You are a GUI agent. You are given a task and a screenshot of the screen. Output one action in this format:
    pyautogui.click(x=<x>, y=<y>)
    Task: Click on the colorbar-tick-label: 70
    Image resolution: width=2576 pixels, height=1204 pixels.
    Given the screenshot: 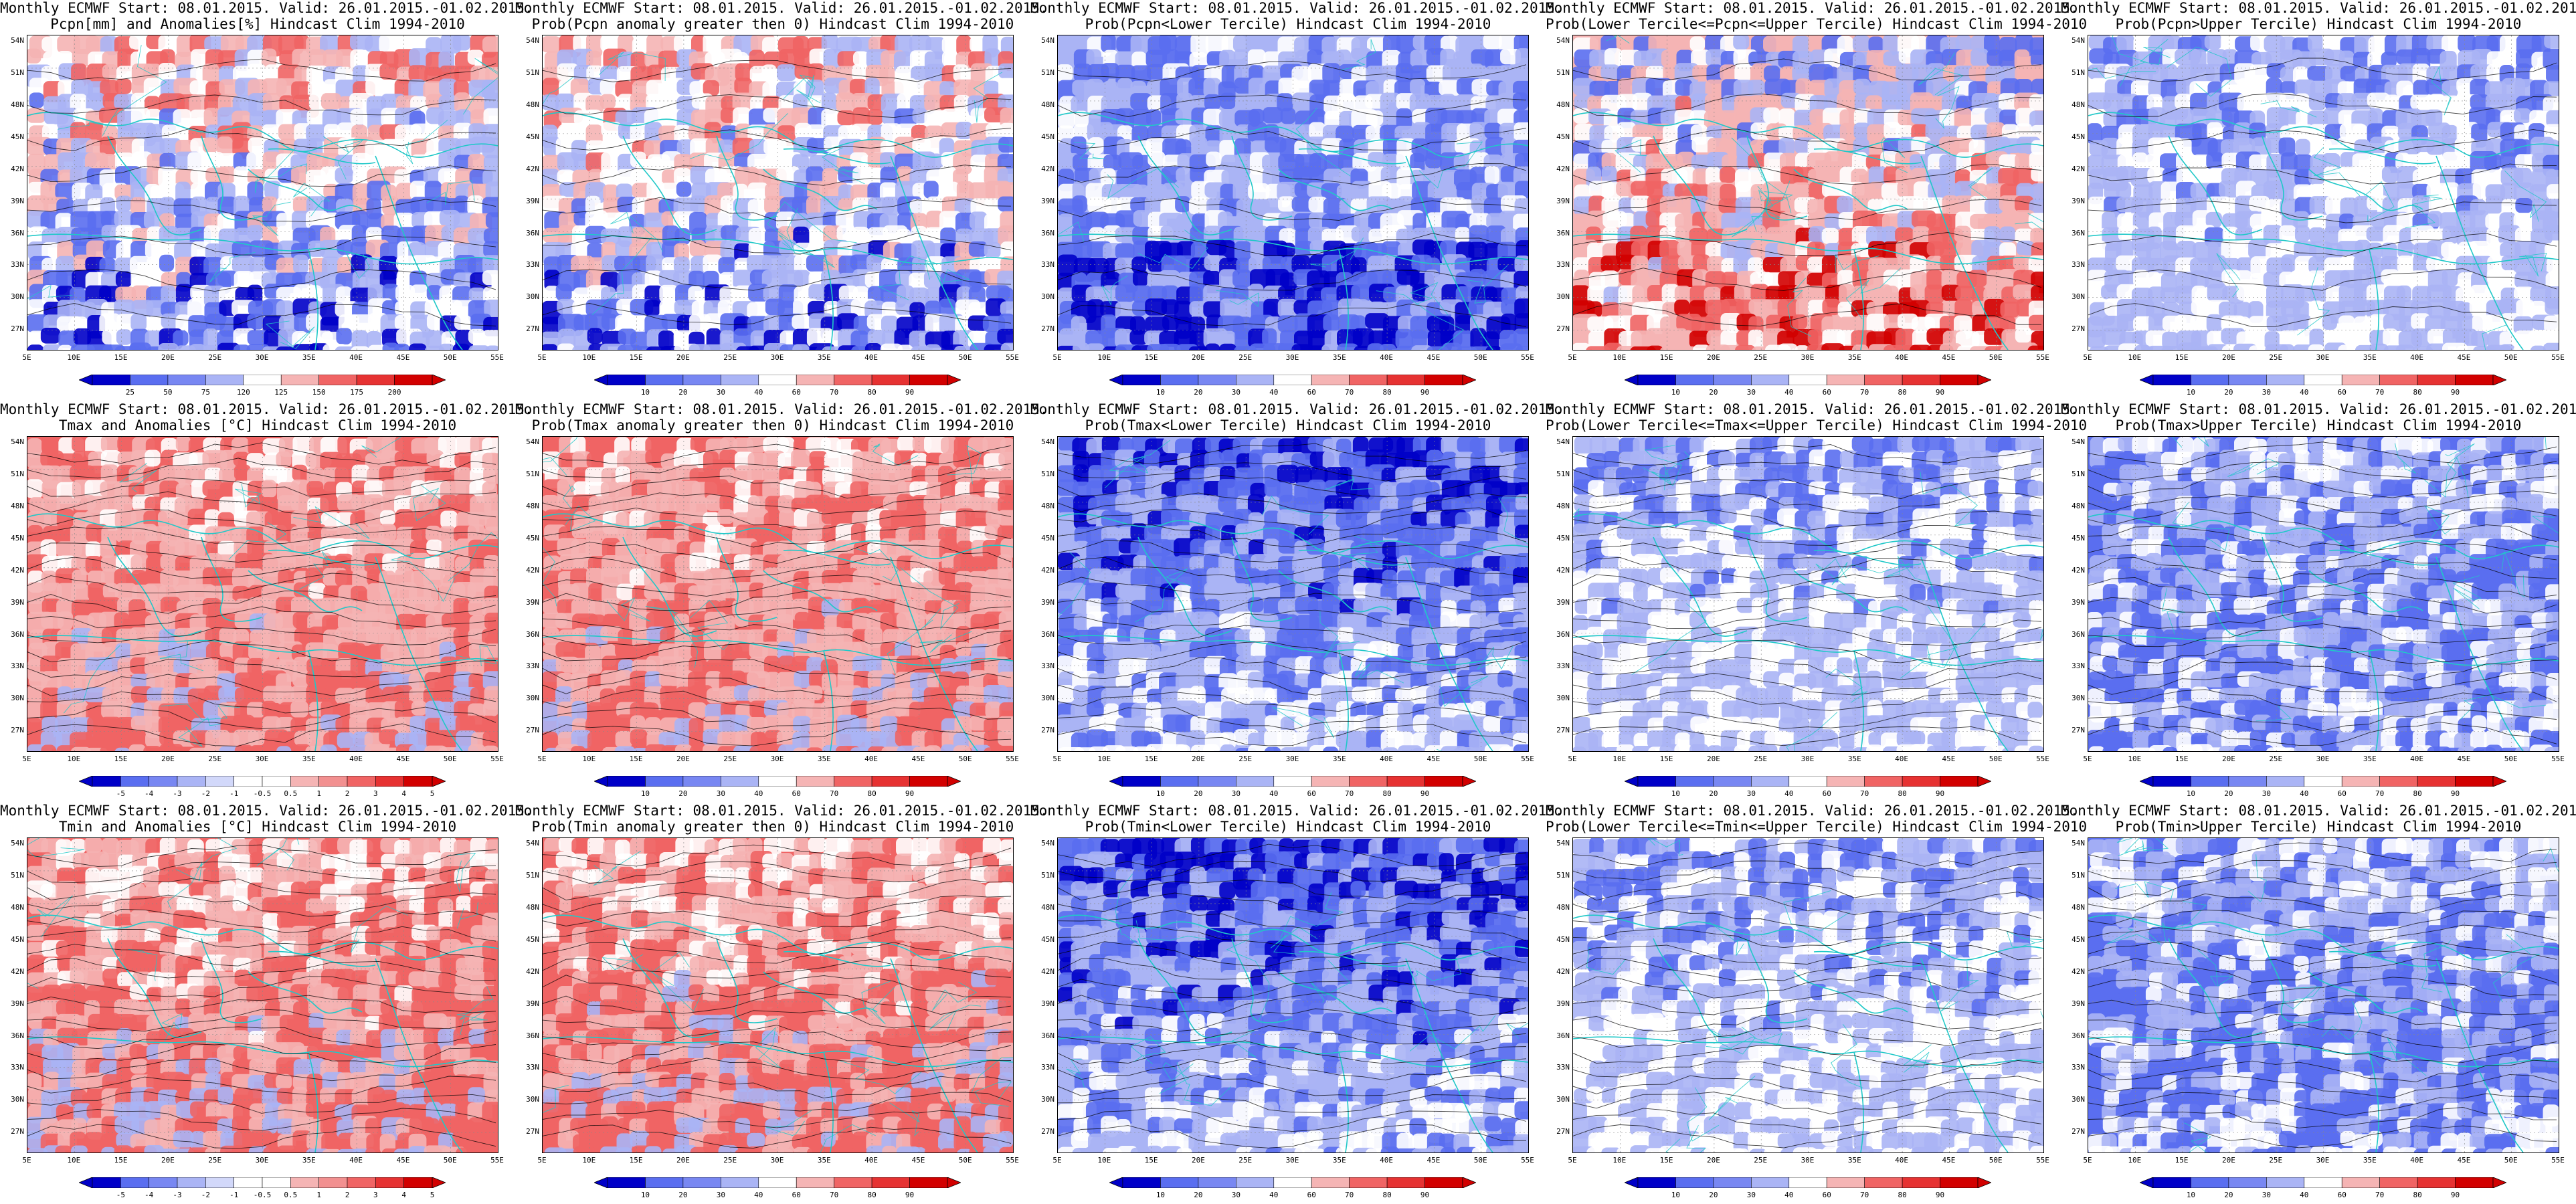 What is the action you would take?
    pyautogui.click(x=2380, y=793)
    